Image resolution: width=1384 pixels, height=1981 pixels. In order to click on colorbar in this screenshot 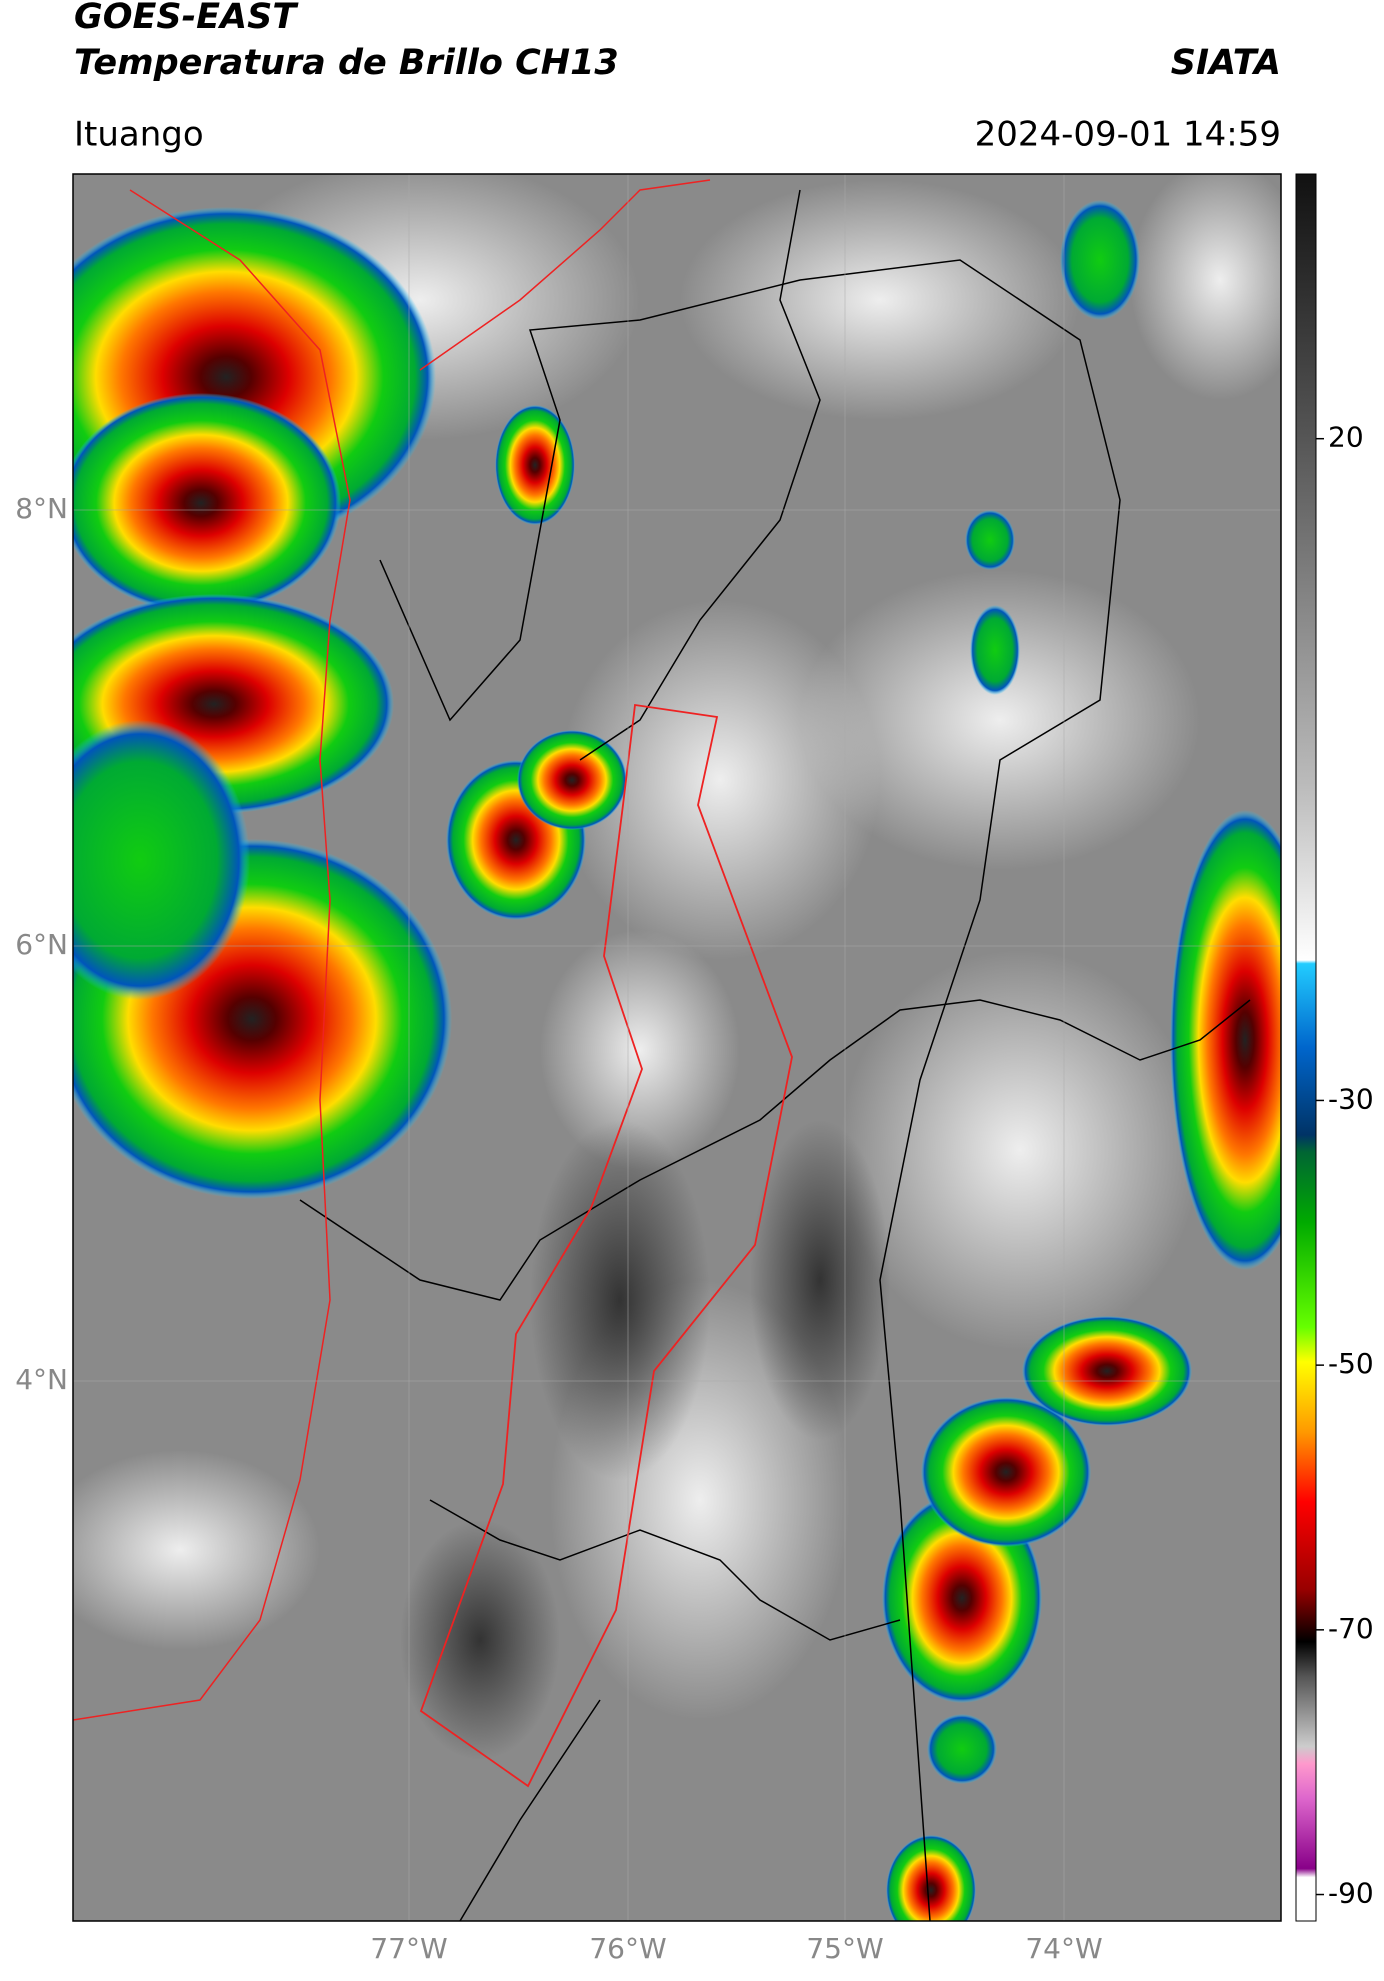, I will do `click(1306, 1047)`.